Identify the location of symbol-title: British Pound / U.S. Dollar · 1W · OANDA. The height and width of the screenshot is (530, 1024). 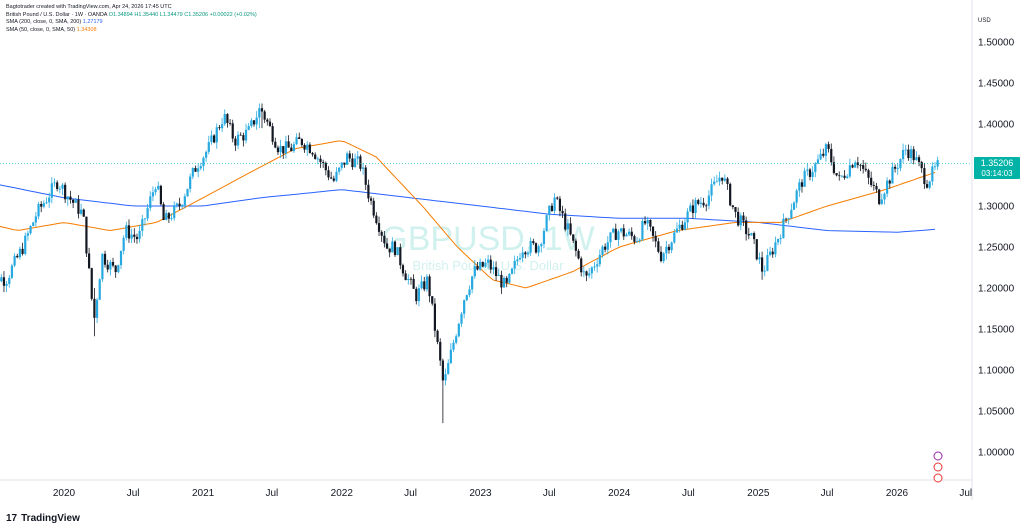
(57, 14).